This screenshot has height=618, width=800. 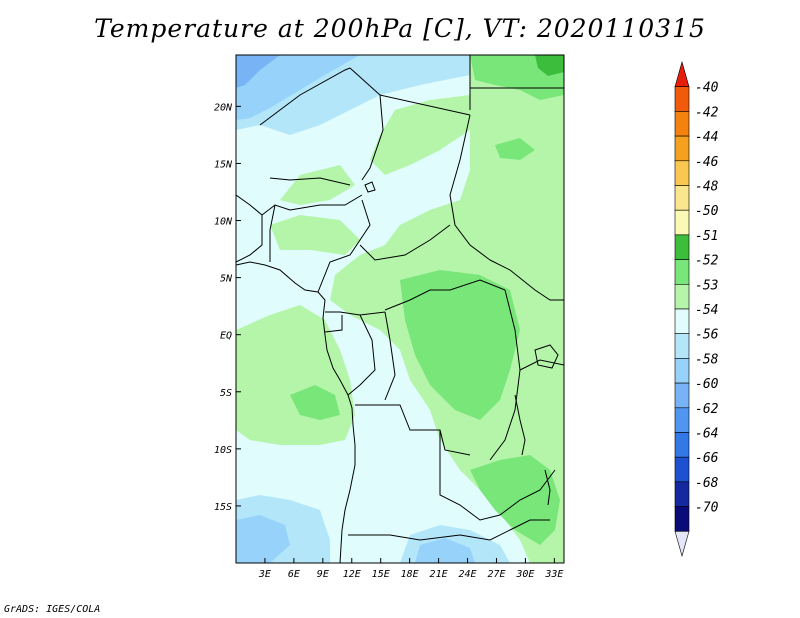 I want to click on border-libya-chad, so click(x=425, y=105).